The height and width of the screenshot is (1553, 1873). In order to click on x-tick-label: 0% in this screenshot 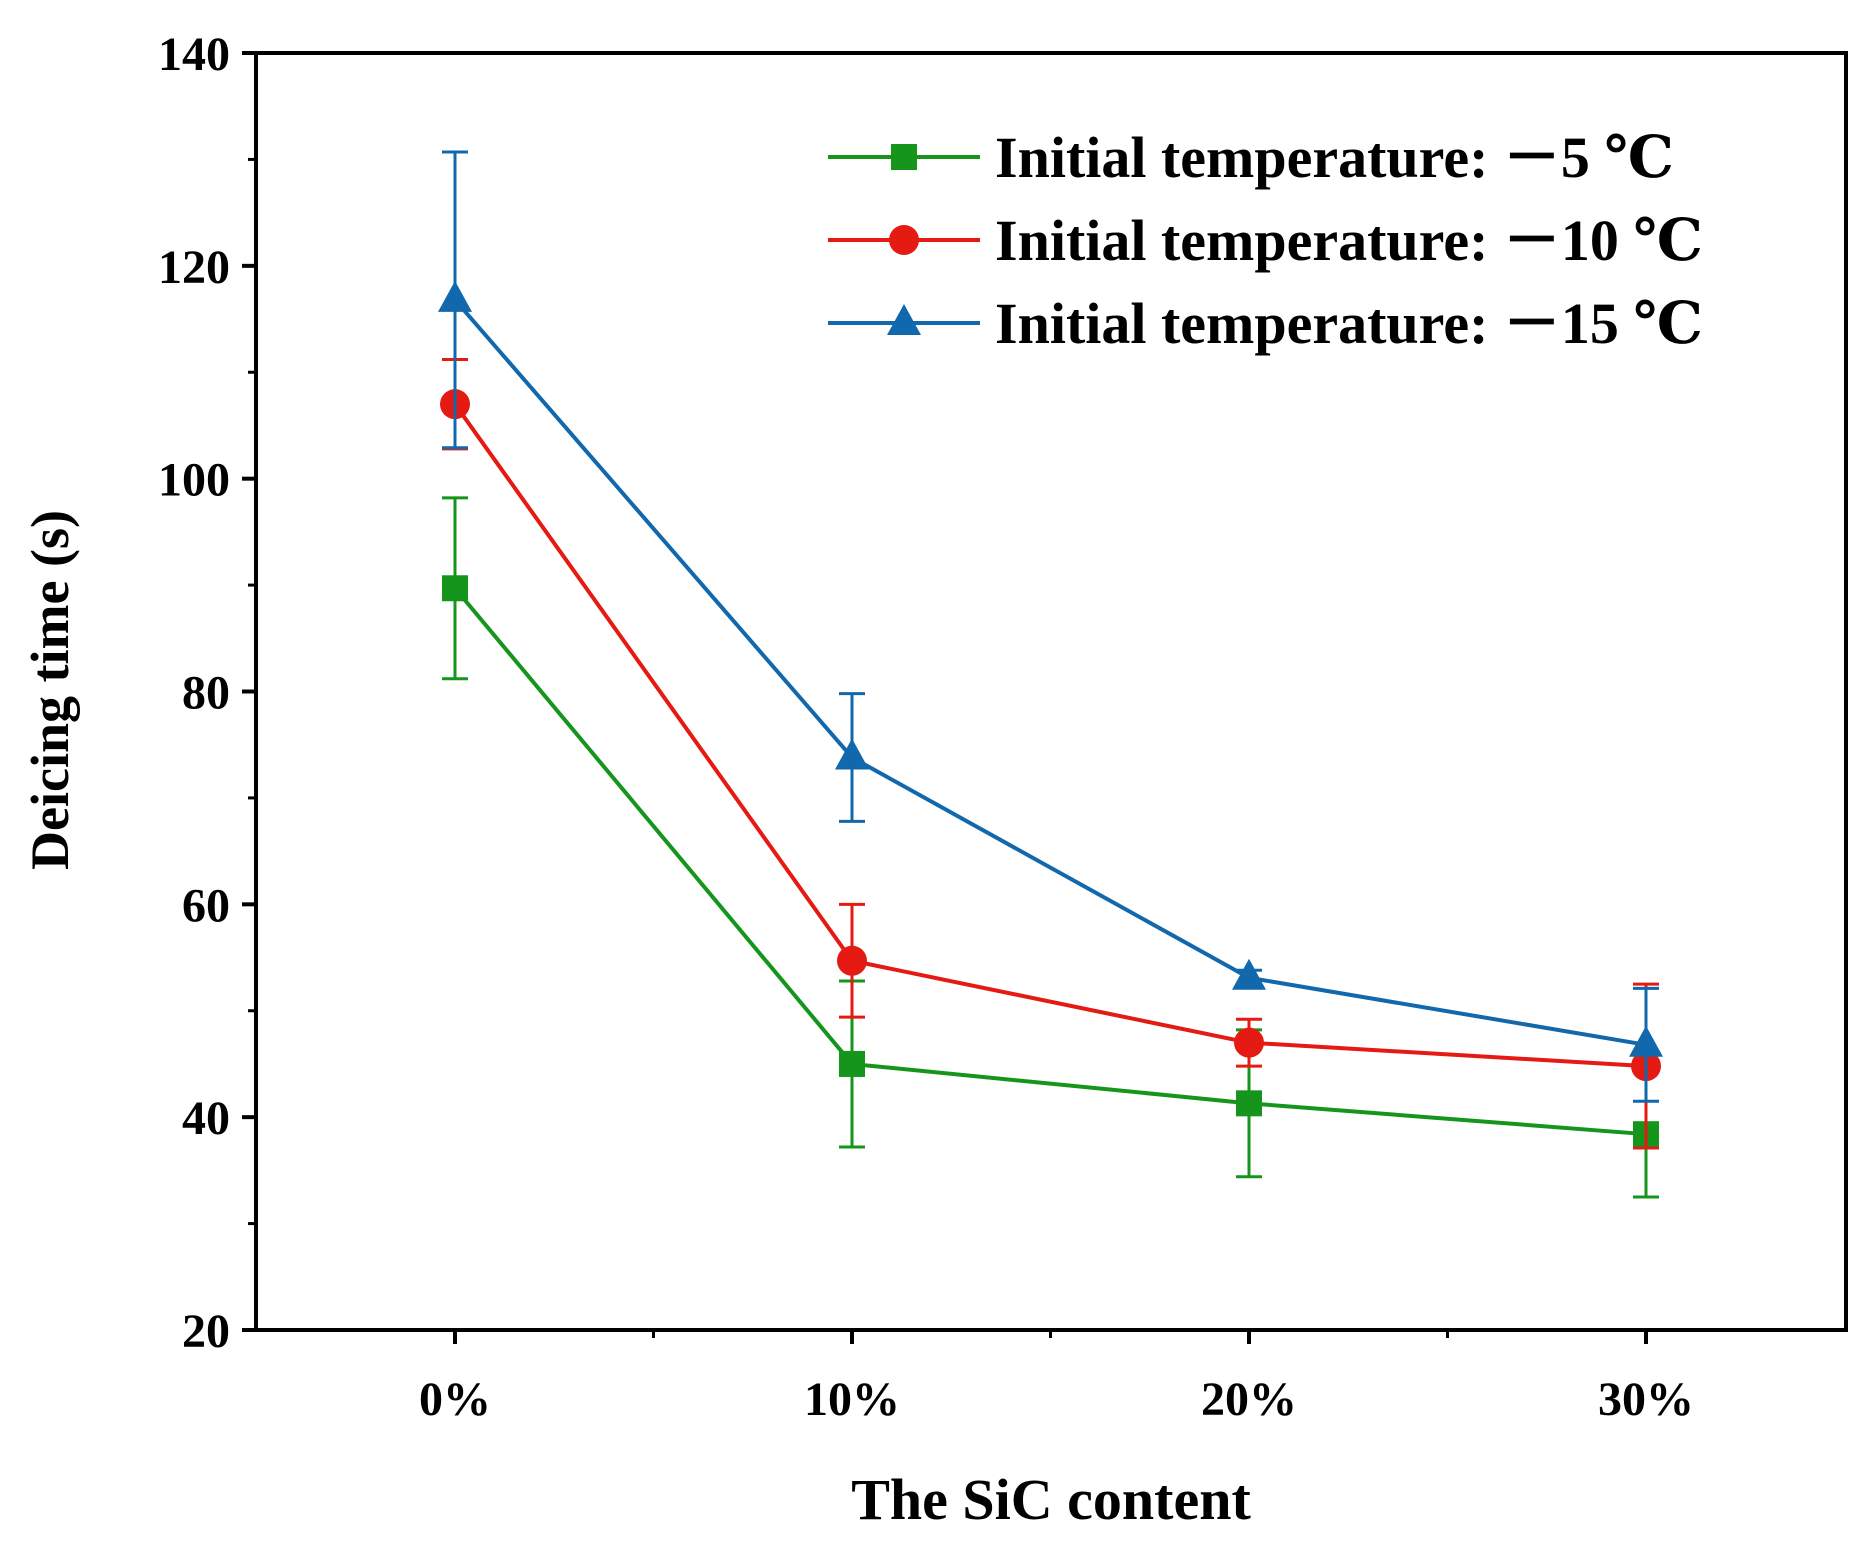, I will do `click(455, 1399)`.